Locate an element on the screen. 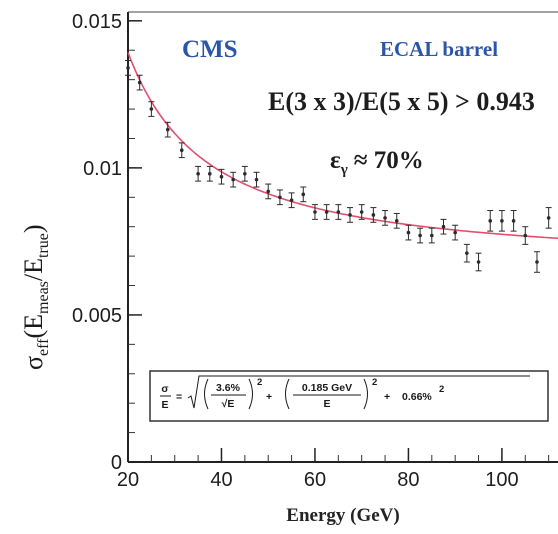 This screenshot has height=534, width=558. y-tick-label: 0.01 is located at coordinates (102, 169).